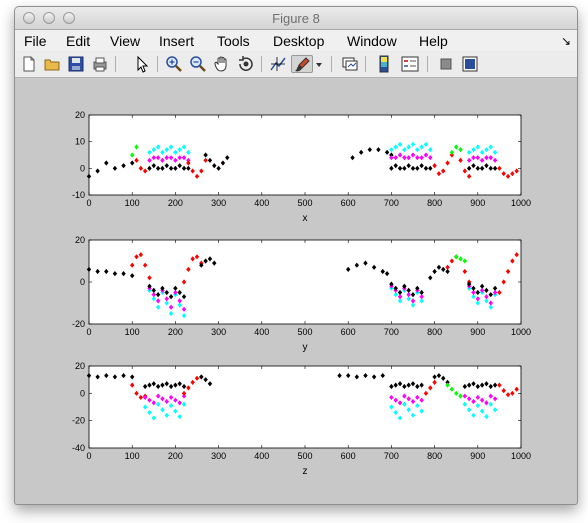 The width and height of the screenshot is (588, 523). I want to click on y-tick-label: -10, so click(78, 195).